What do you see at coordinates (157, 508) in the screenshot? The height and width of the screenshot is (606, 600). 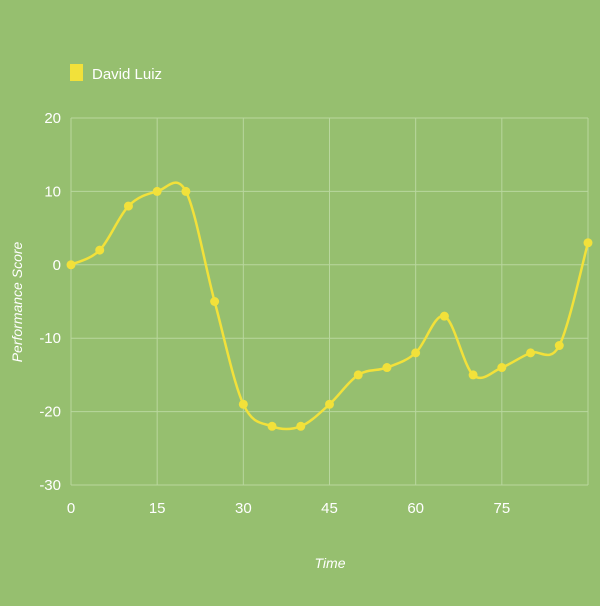 I see `x-tick-label: 15` at bounding box center [157, 508].